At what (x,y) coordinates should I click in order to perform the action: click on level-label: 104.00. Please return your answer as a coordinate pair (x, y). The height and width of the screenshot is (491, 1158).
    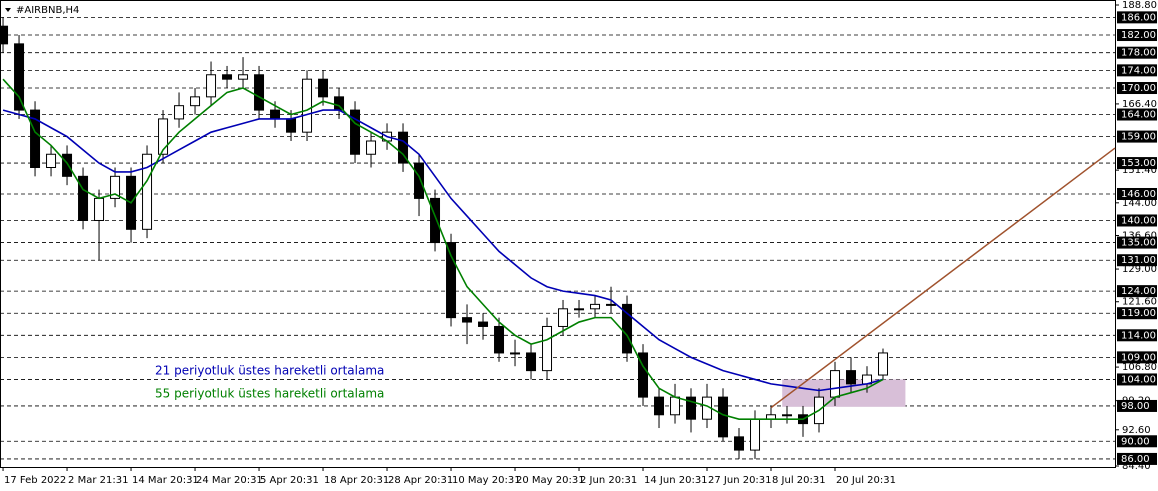
    Looking at the image, I should click on (1138, 379).